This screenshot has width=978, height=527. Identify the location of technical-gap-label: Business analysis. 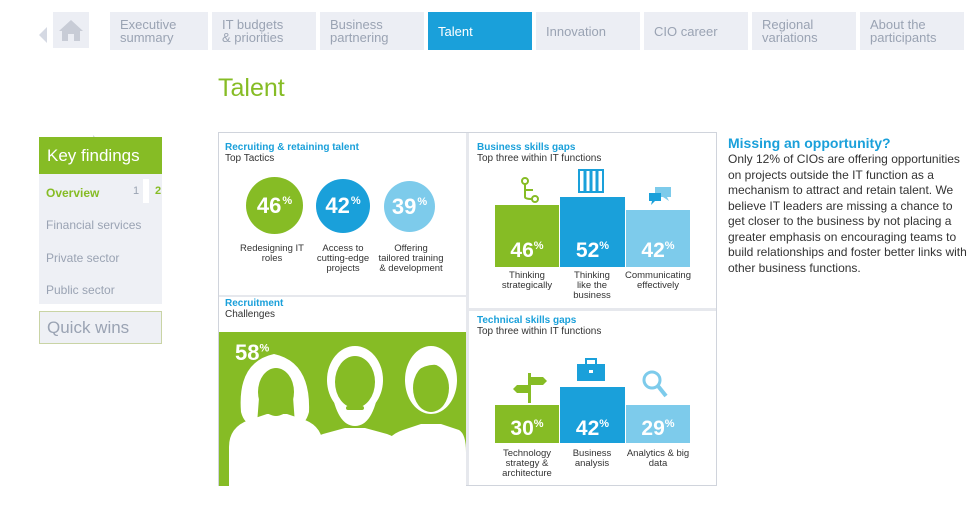
(592, 458).